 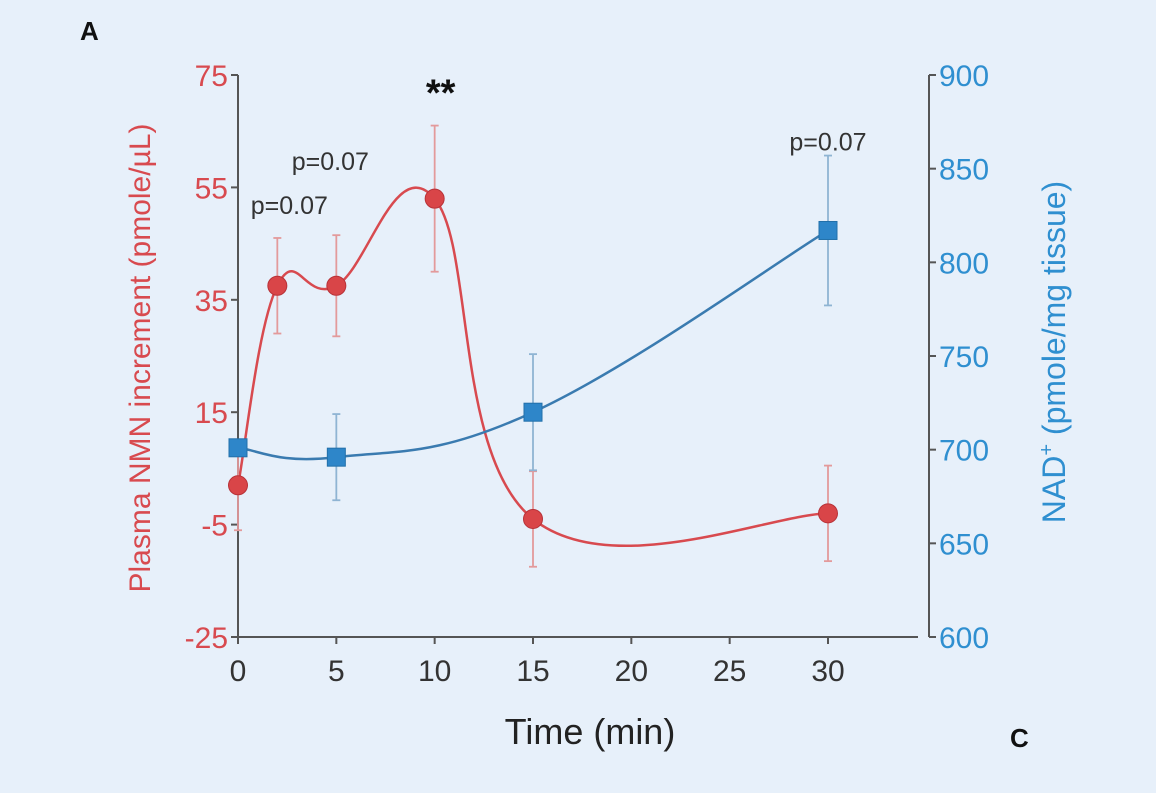 I want to click on right-y-tick-label: 650, so click(x=964, y=544).